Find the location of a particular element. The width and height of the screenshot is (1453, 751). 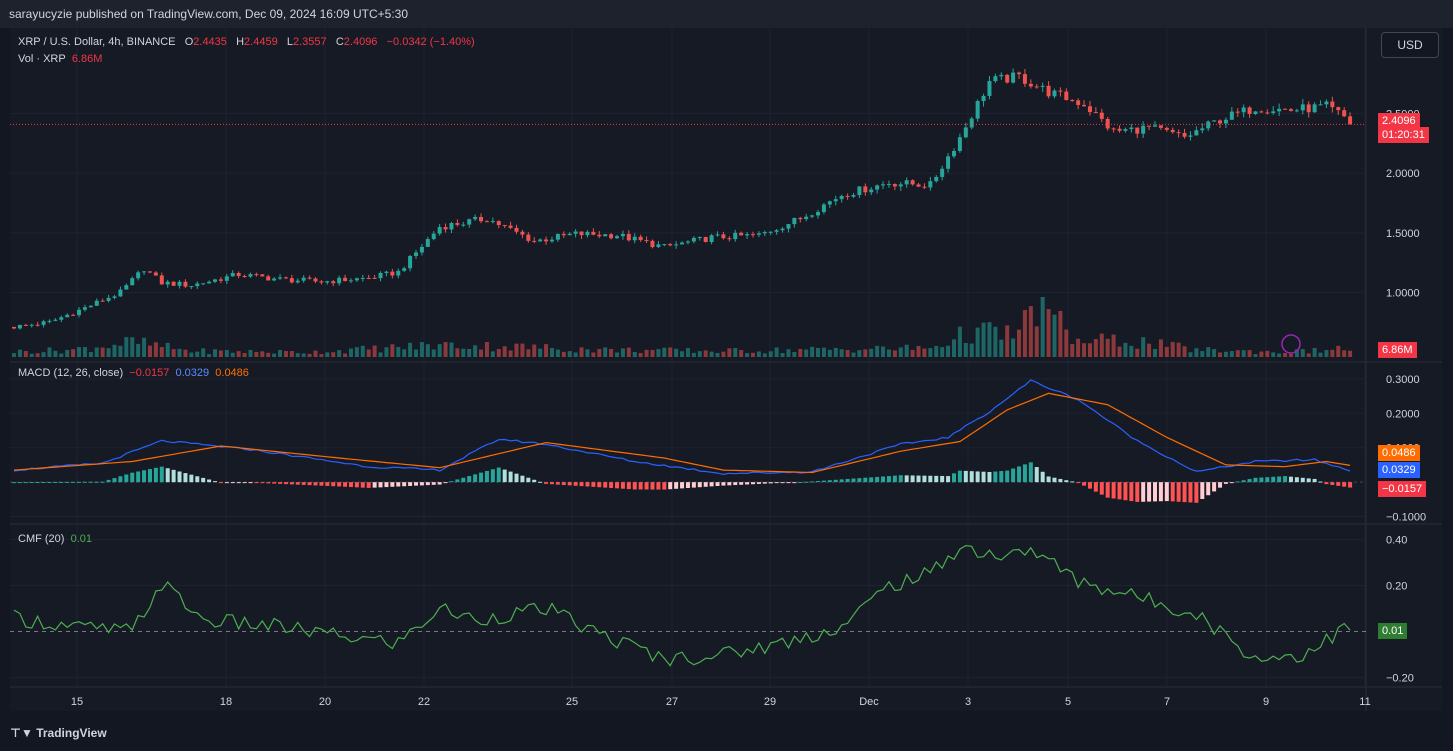

currency-button: USD is located at coordinates (1410, 45).